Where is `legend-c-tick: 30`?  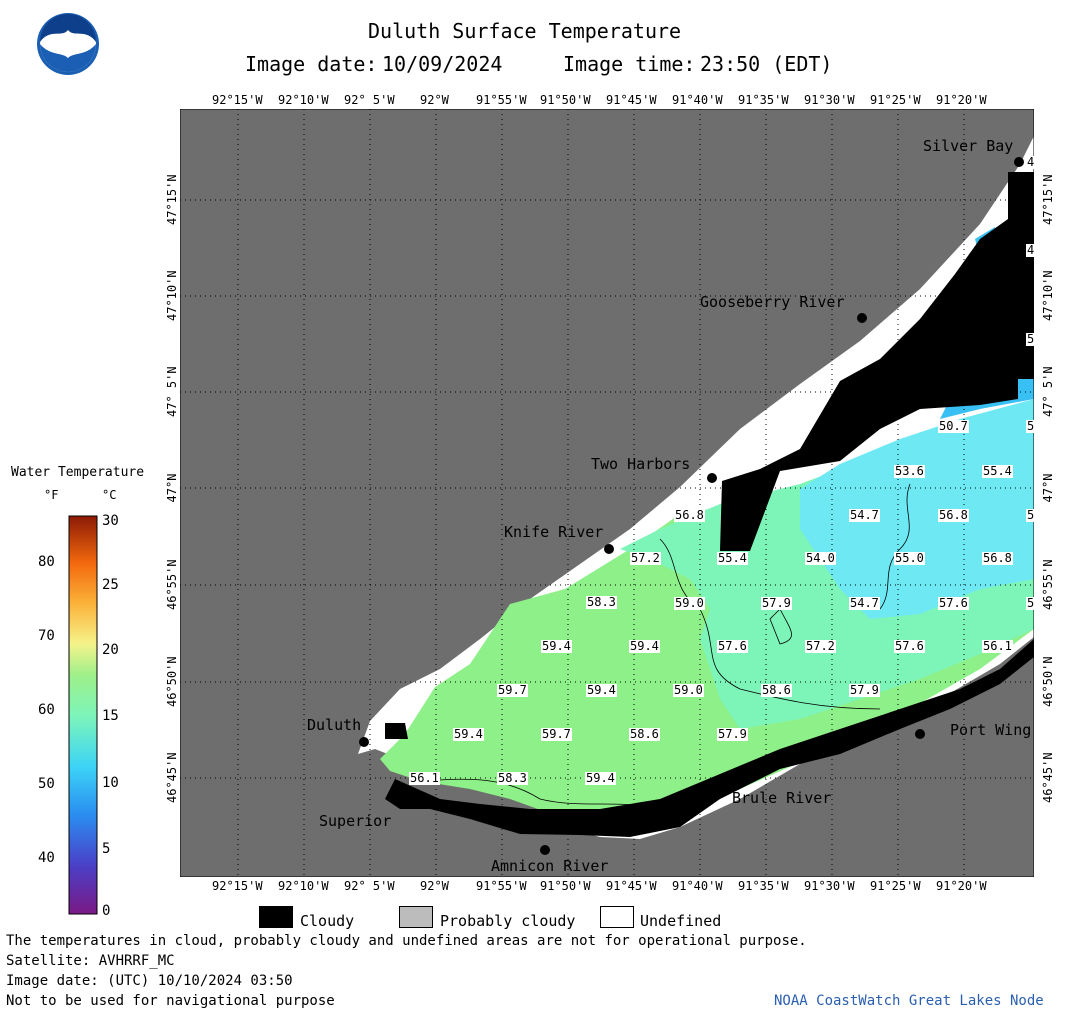
legend-c-tick: 30 is located at coordinates (110, 521).